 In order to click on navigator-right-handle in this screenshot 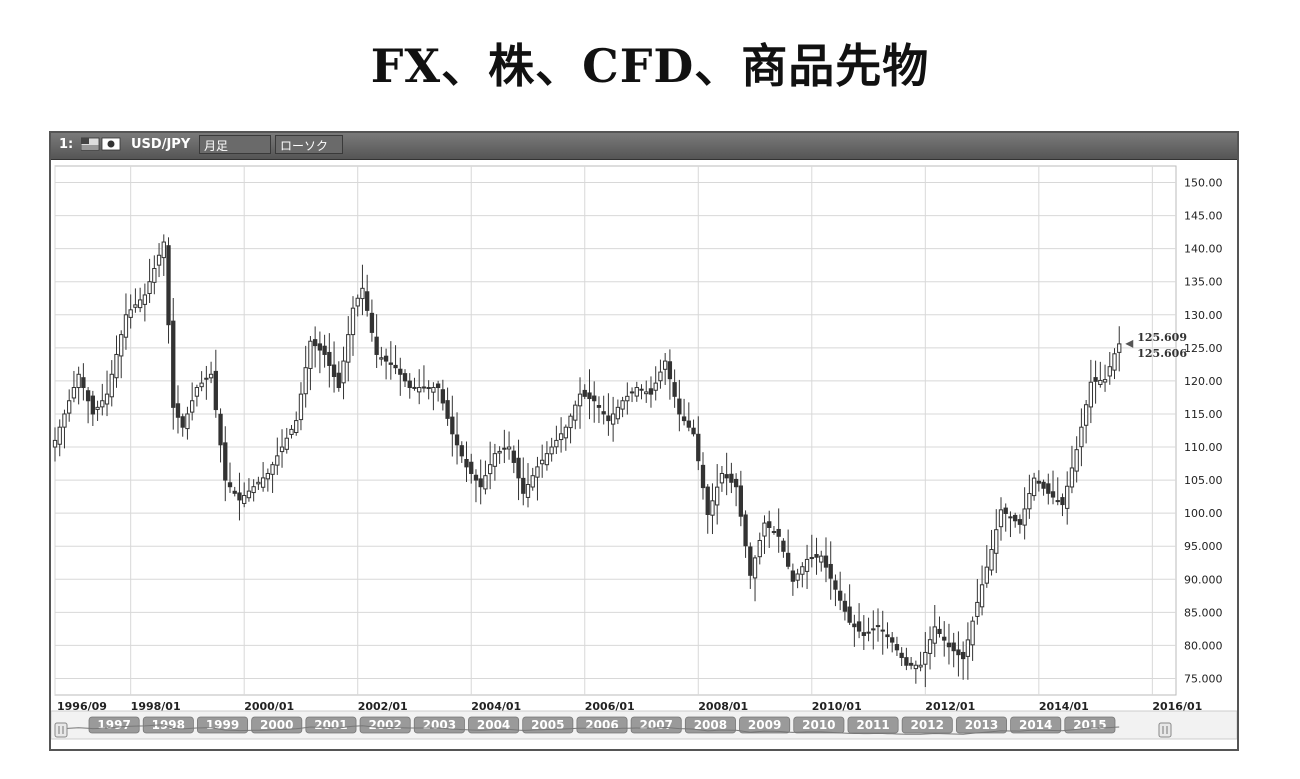, I will do `click(1165, 730)`.